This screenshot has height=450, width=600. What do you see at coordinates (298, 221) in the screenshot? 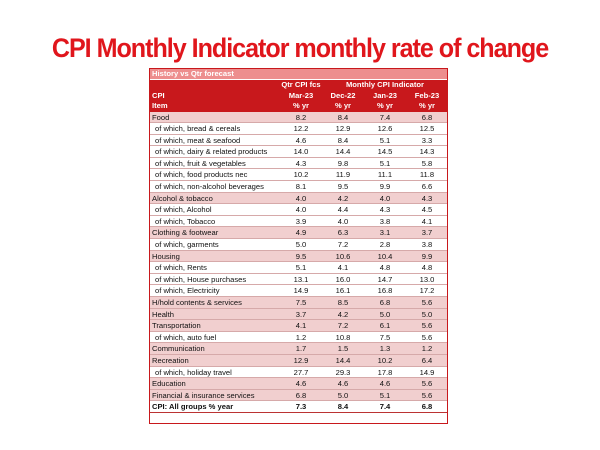
I see `table-row: of which, Tobacco 3.9 4.0 3.8 4.1` at bounding box center [298, 221].